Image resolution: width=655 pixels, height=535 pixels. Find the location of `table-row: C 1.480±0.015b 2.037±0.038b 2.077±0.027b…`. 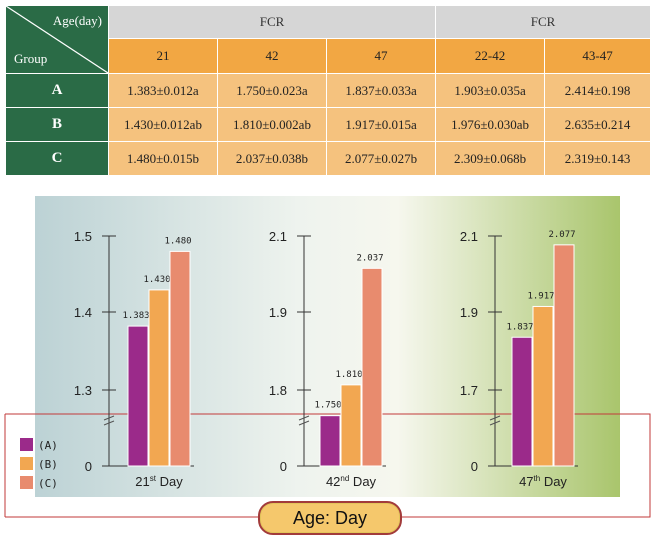

table-row: C 1.480±0.015b 2.037±0.038b 2.077±0.027b… is located at coordinates (328, 158).